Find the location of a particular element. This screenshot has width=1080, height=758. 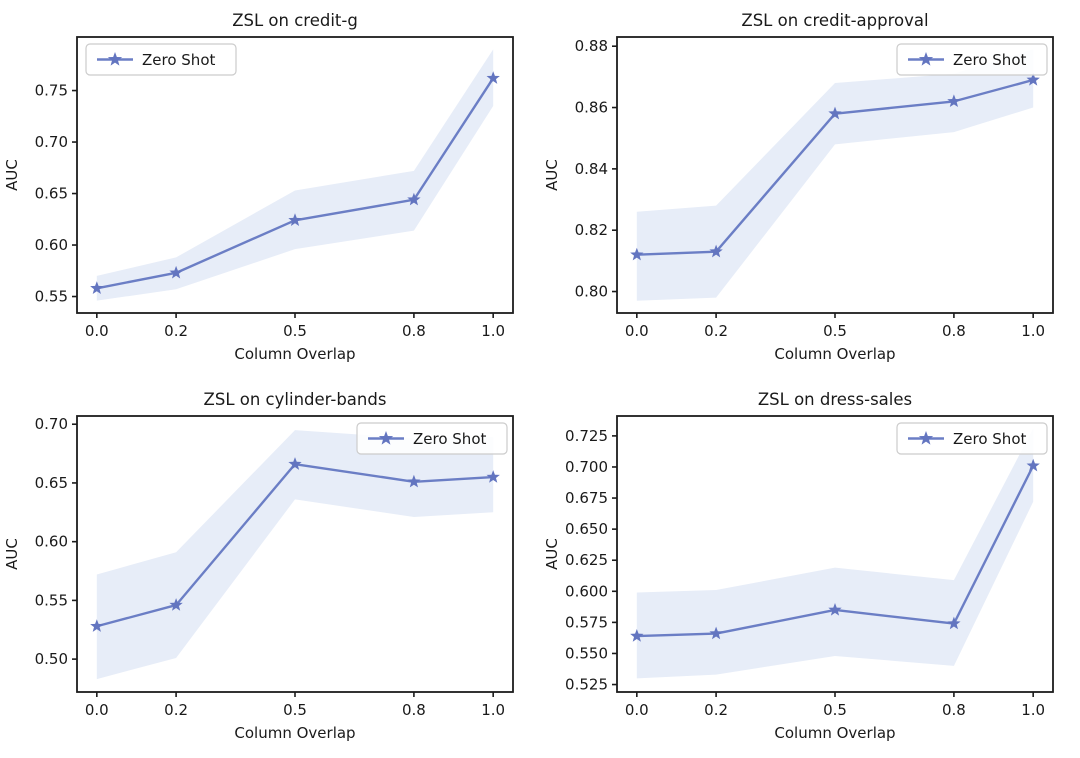

y-tick-label: 0.650 is located at coordinates (586, 529).